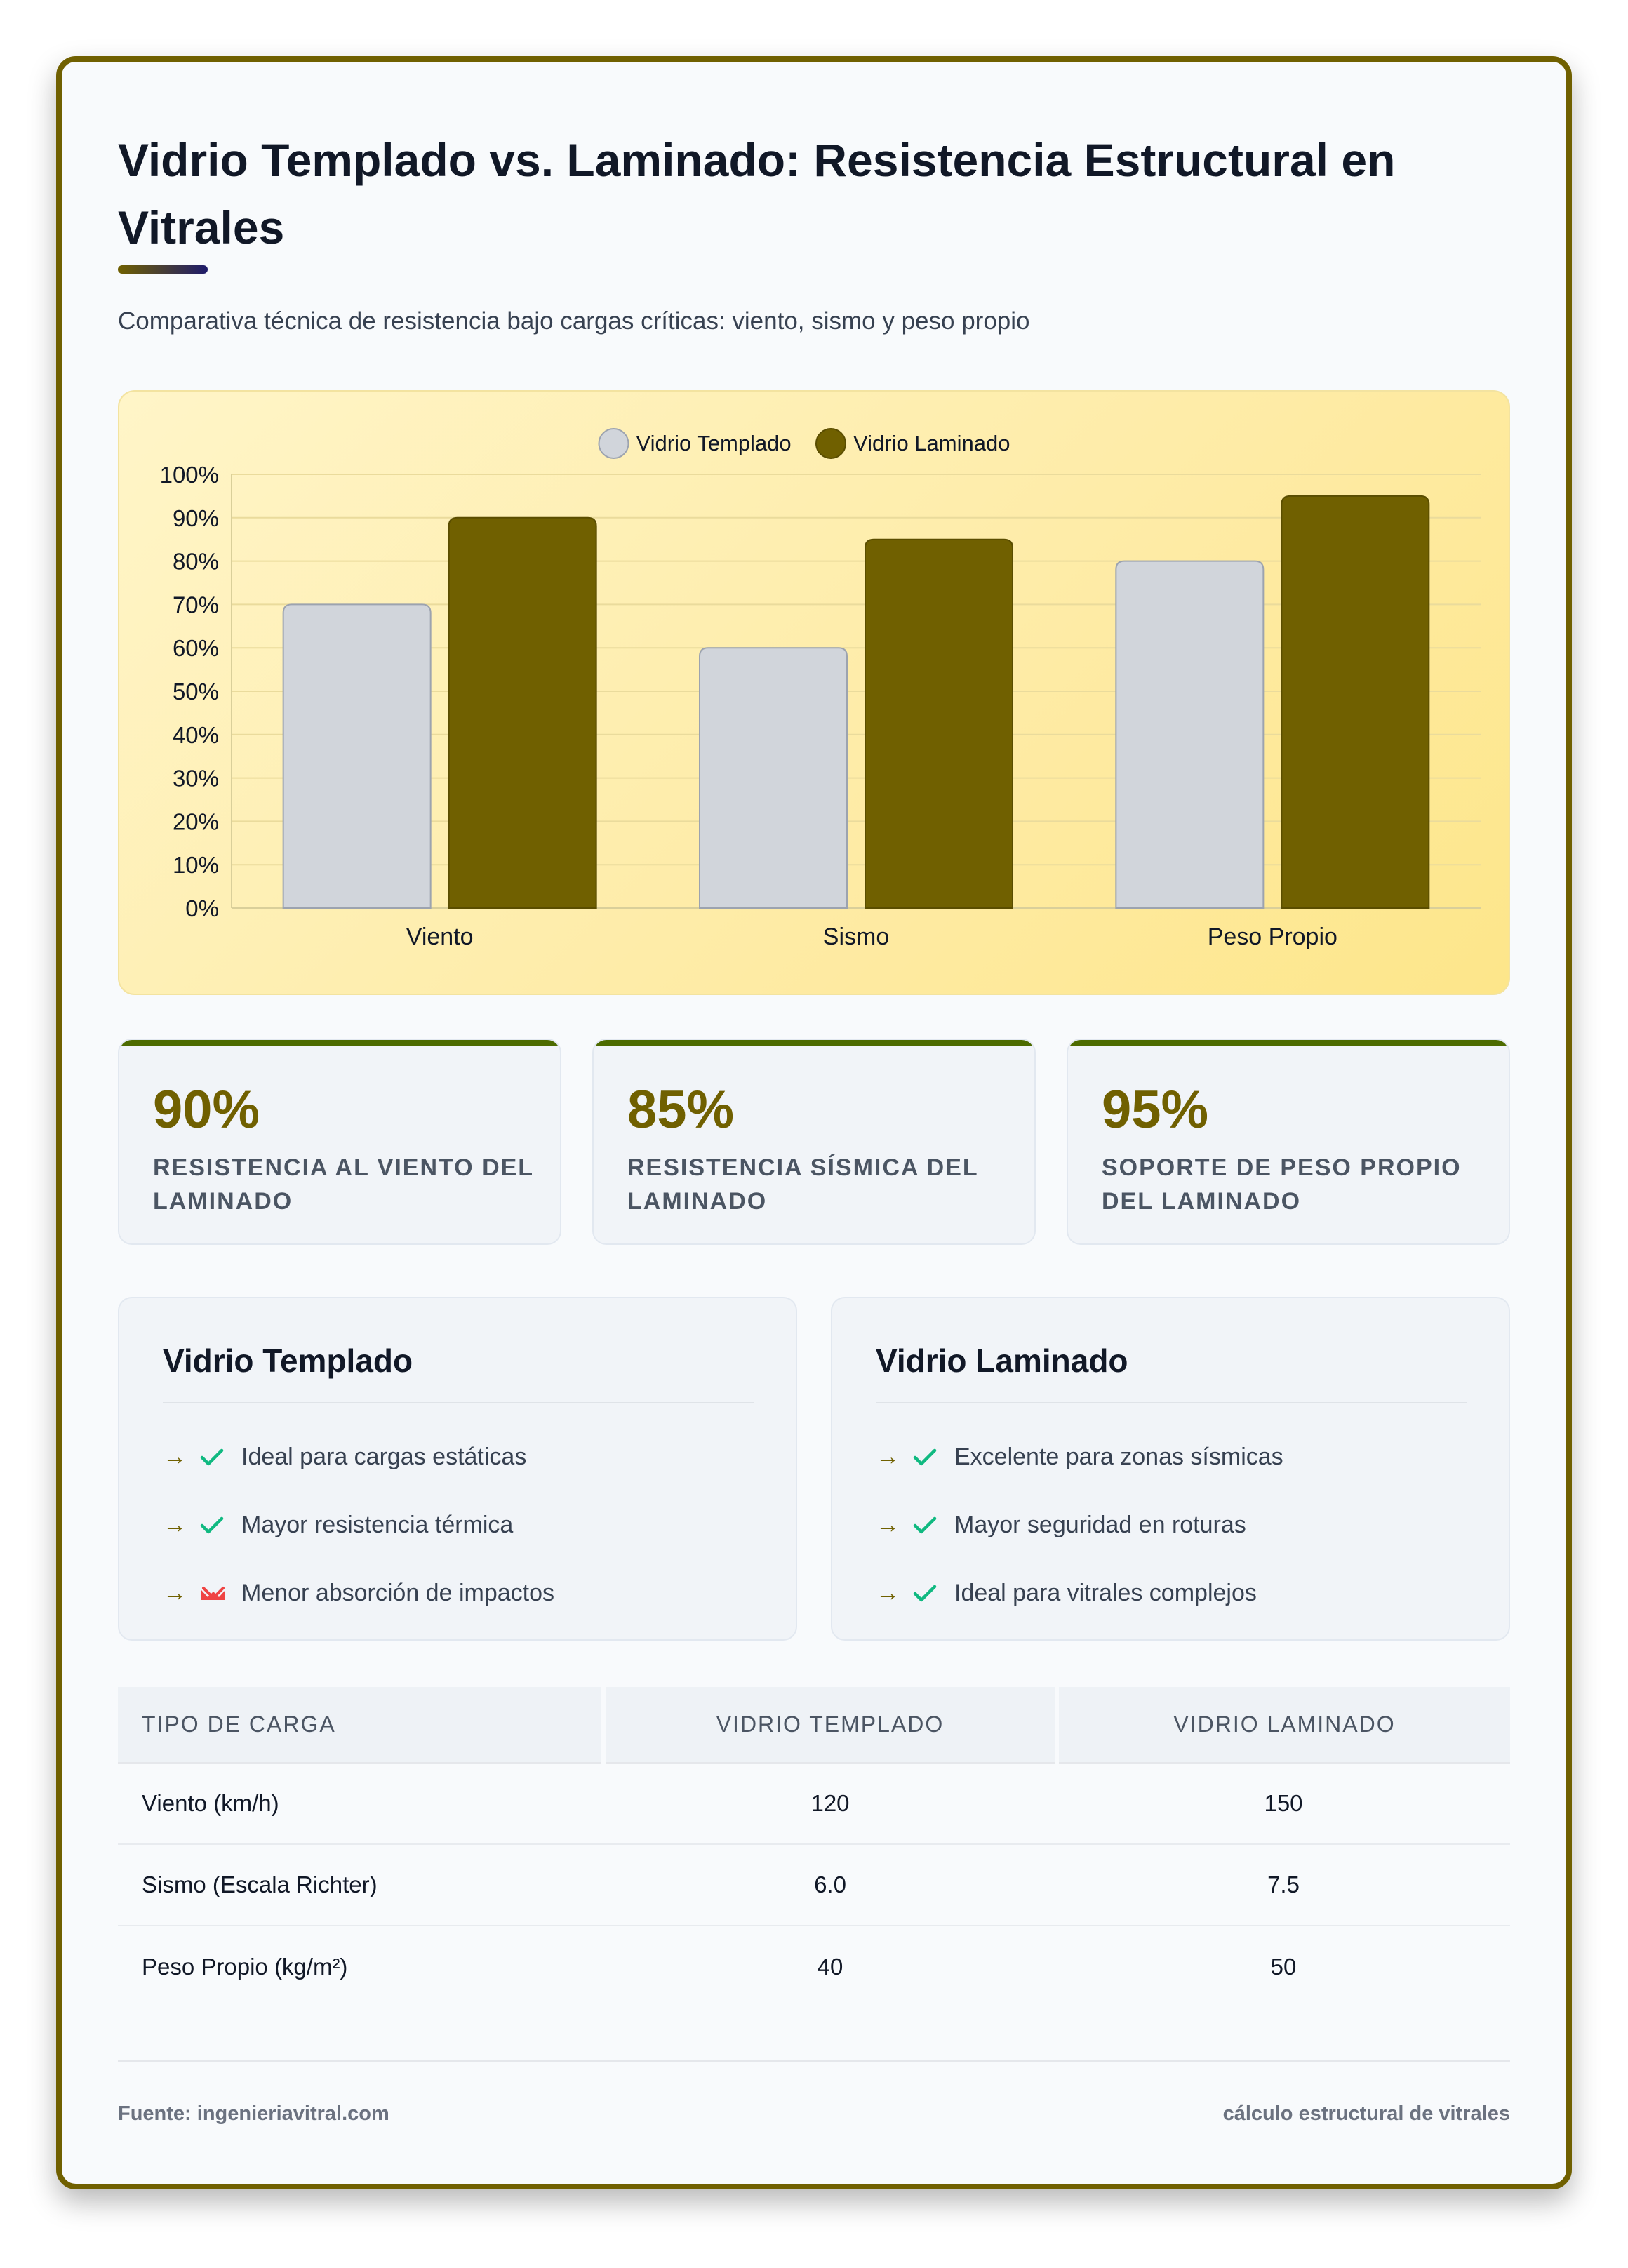  I want to click on stat-card-weight: 95% SOPORTE DE PESO PROPIO DEL LAMINADO, so click(1288, 1142).